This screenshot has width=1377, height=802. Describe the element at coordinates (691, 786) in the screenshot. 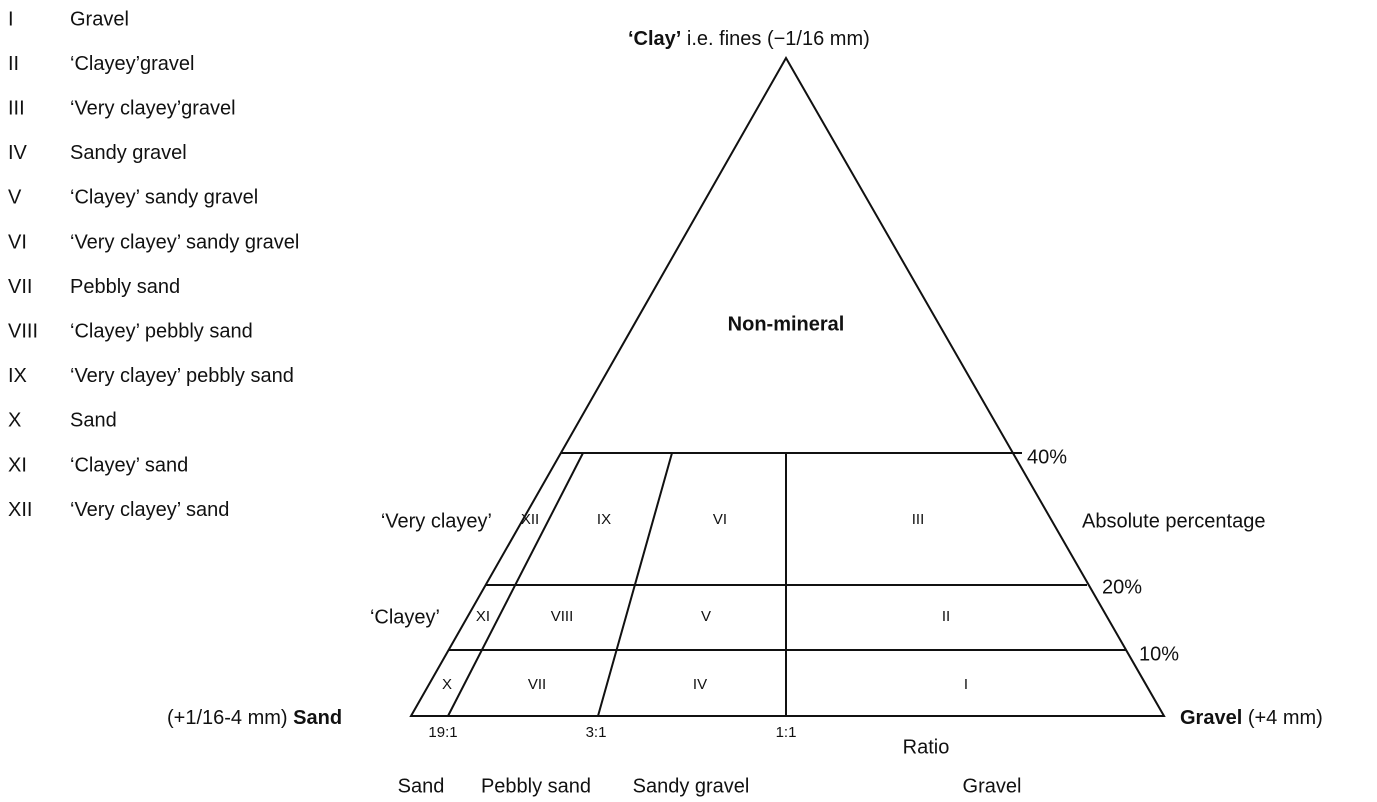

I see `class-label: Sandy gravel` at that location.